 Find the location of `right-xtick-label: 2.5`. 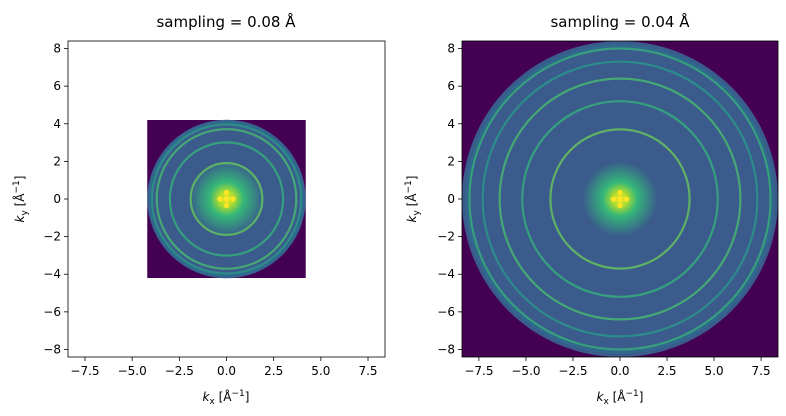

right-xtick-label: 2.5 is located at coordinates (666, 371).